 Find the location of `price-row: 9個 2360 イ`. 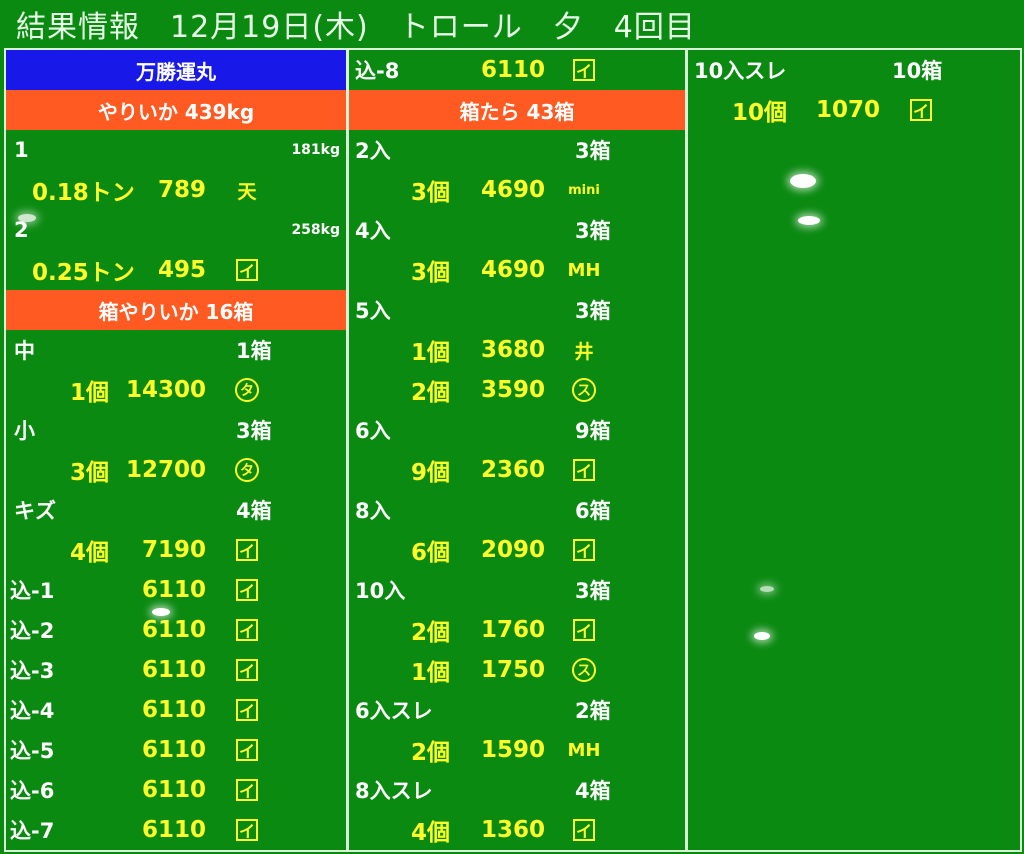

price-row: 9個 2360 イ is located at coordinates (517, 470).